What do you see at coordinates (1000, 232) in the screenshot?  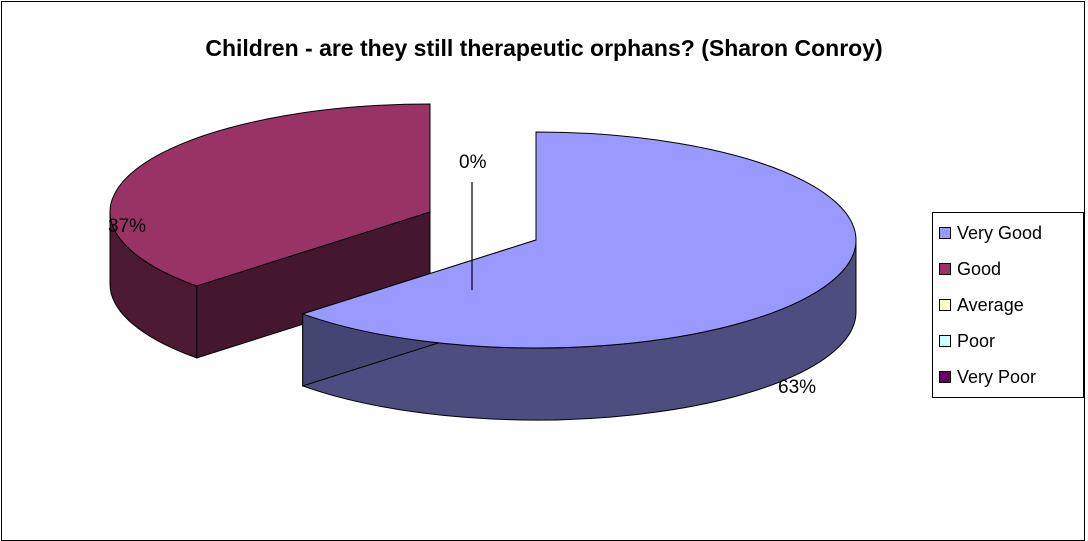 I see `legend-label-very-good: Very Good` at bounding box center [1000, 232].